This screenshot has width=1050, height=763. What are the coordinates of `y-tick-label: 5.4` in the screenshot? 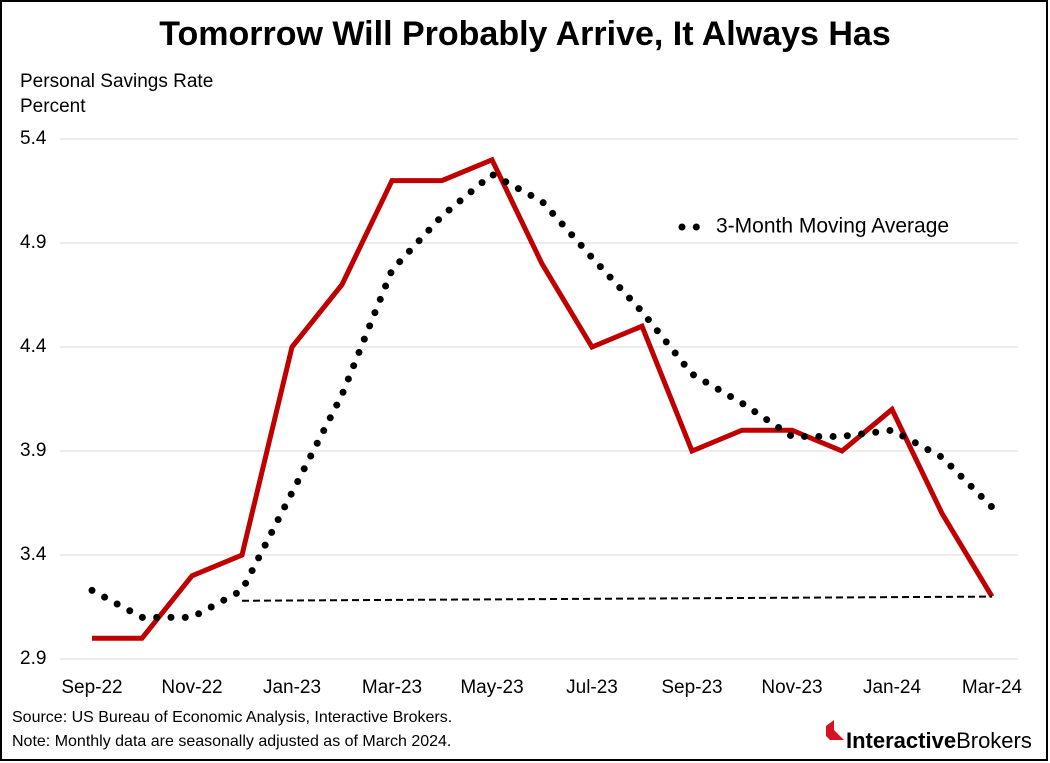 It's located at (33, 138).